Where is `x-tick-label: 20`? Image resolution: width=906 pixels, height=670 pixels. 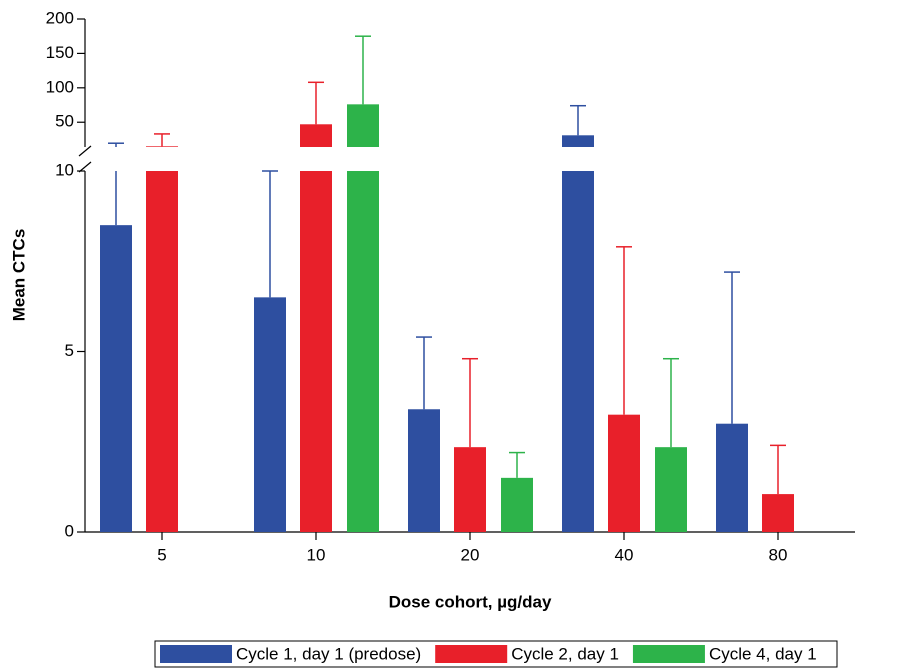
x-tick-label: 20 is located at coordinates (470, 554).